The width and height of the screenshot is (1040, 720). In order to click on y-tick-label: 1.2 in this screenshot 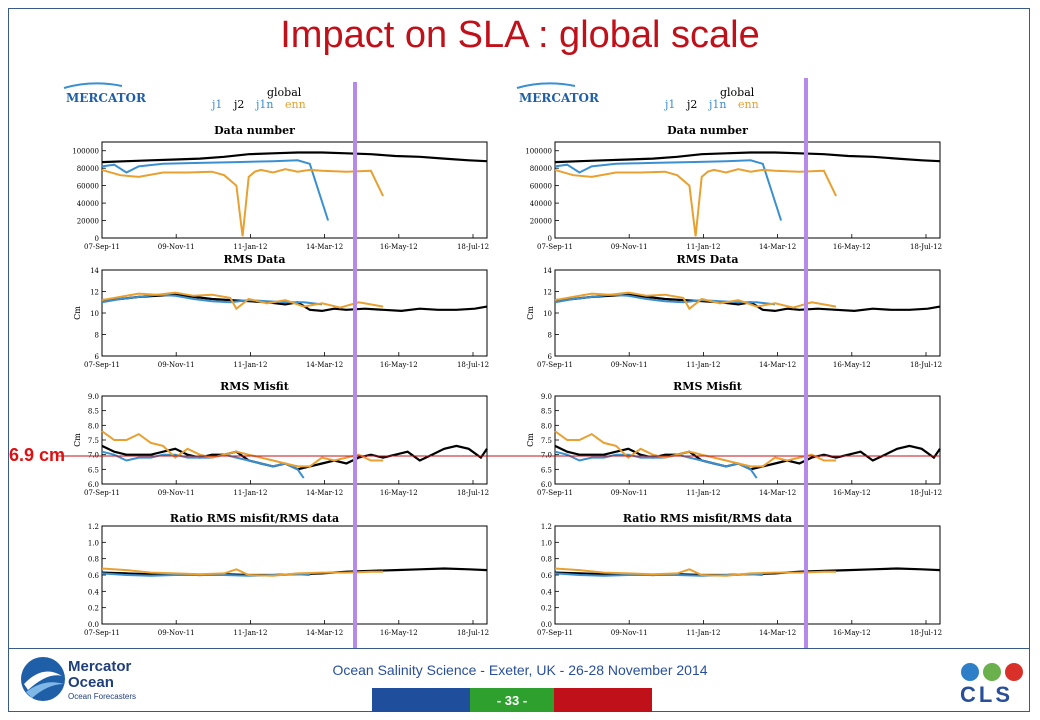, I will do `click(546, 527)`.